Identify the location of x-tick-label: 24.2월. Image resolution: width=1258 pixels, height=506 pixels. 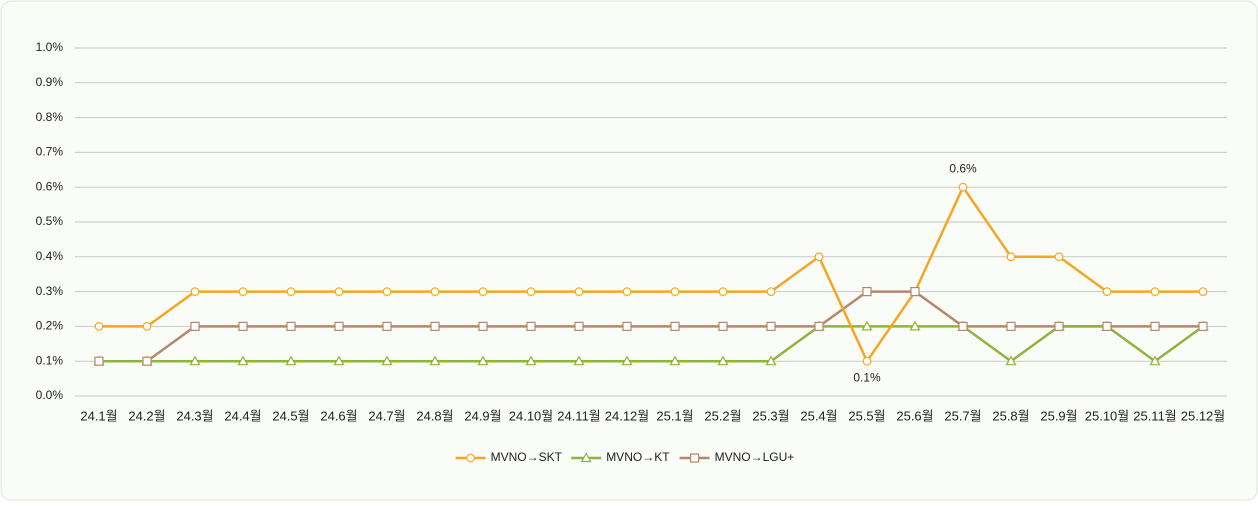
(146, 415).